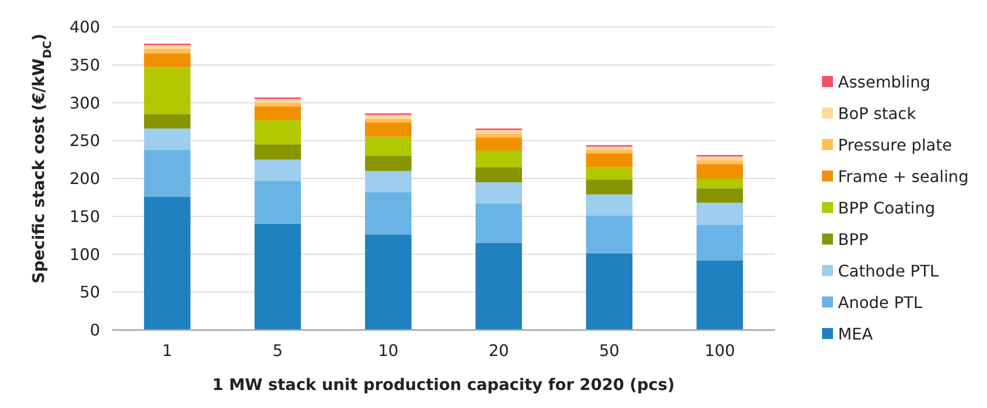 The height and width of the screenshot is (408, 987). I want to click on legend-label: BPP Coating, so click(887, 208).